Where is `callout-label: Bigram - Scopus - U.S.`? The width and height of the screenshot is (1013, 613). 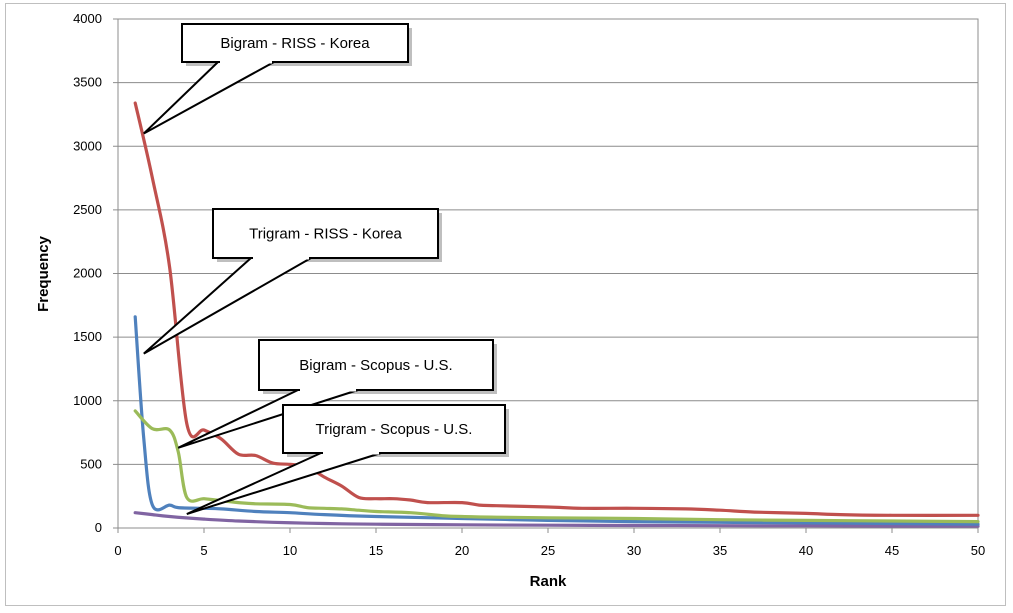 callout-label: Bigram - Scopus - U.S. is located at coordinates (375, 365).